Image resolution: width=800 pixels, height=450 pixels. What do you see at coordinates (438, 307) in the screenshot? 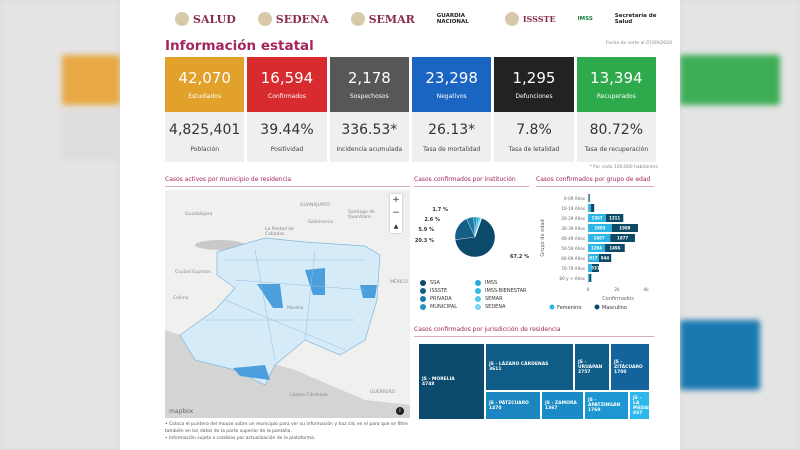
I see `legend-item: MUNICIPAL` at bounding box center [438, 307].